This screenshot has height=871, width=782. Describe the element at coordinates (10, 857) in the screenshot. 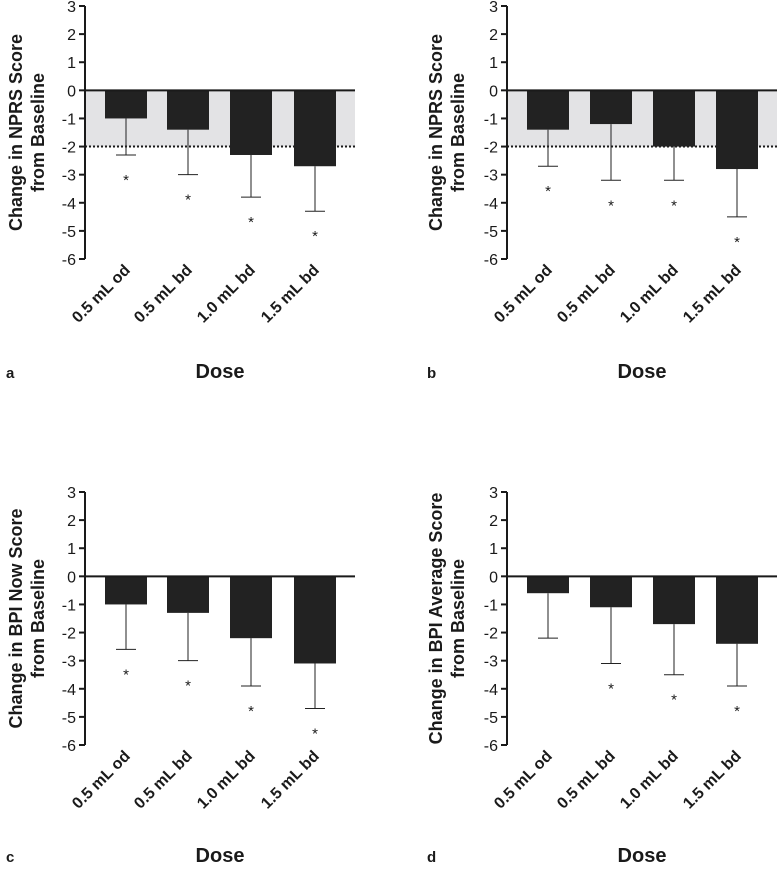

I see `panel-label: c` at that location.